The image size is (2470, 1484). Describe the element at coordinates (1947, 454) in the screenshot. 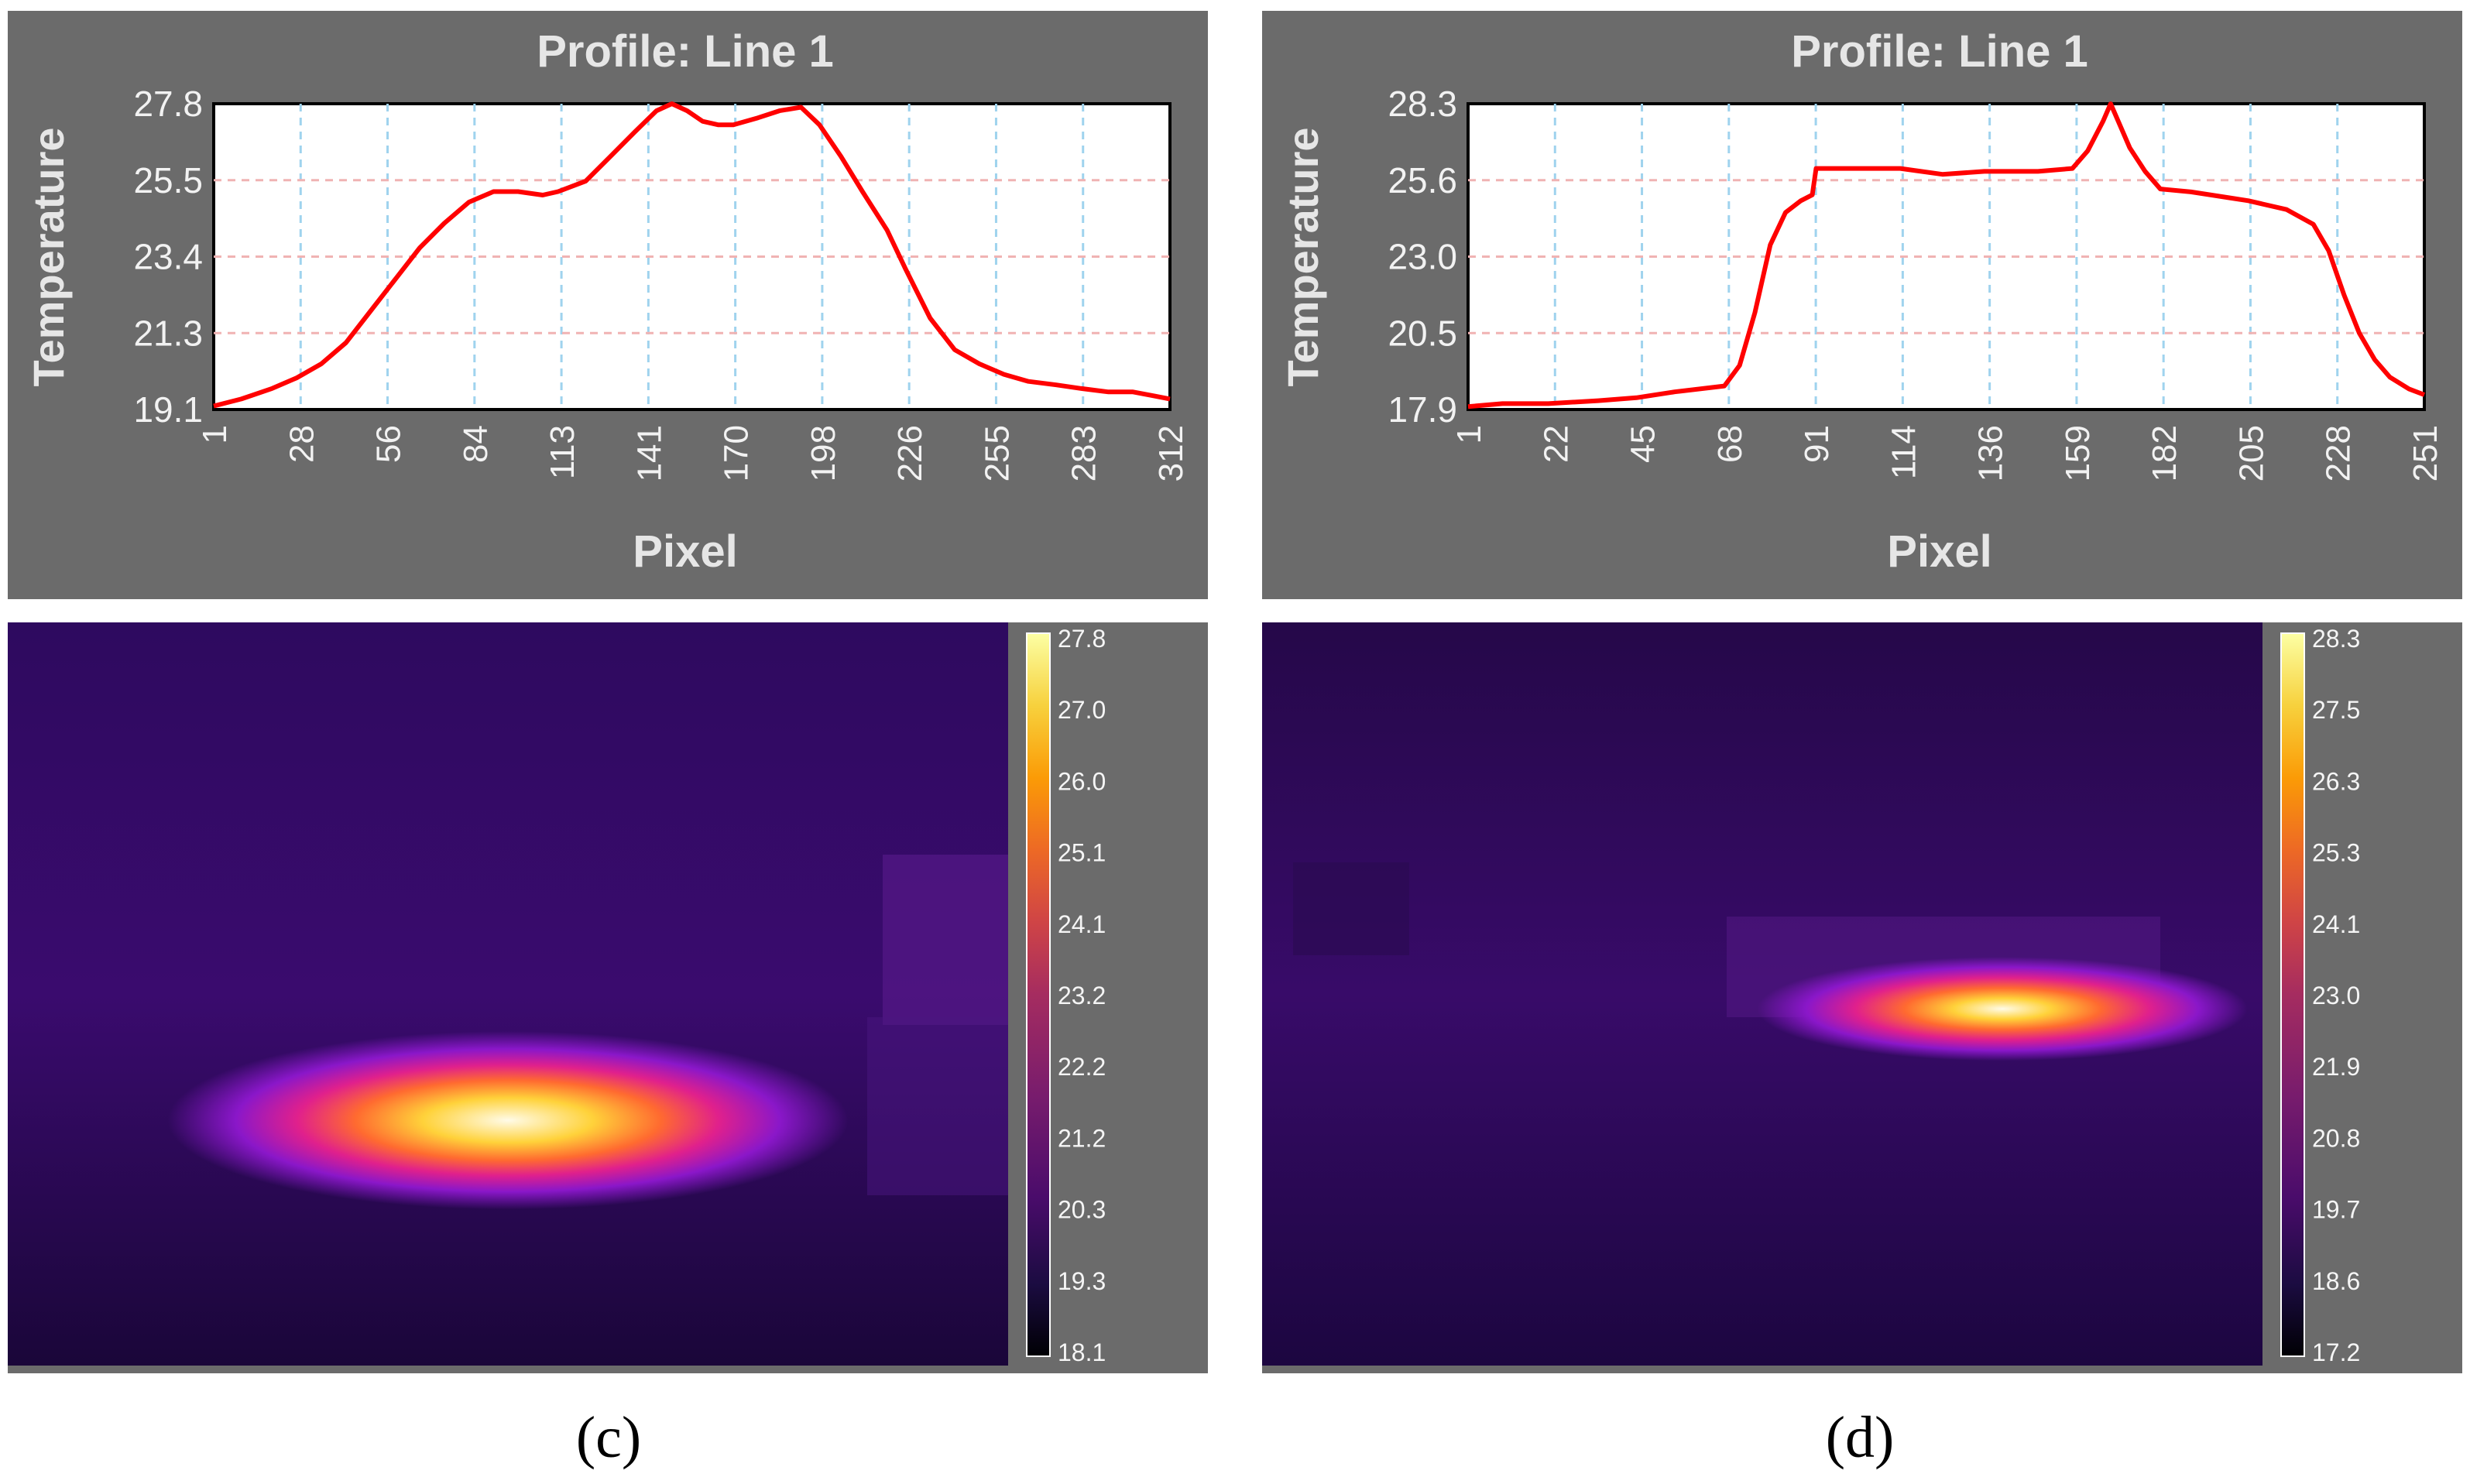

I see `x-tick-labels: 1 22 45 68 91 114 136 159 182 205 228 251` at that location.